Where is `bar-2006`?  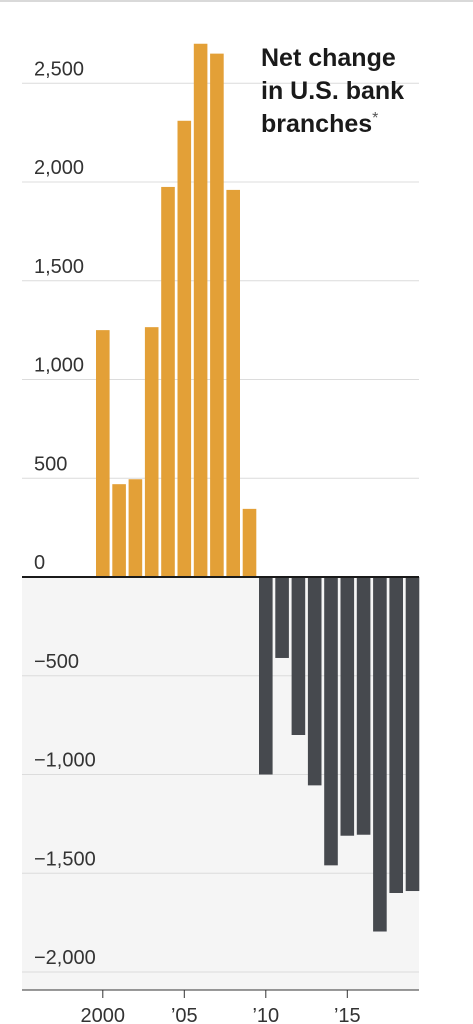
bar-2006 is located at coordinates (200, 310).